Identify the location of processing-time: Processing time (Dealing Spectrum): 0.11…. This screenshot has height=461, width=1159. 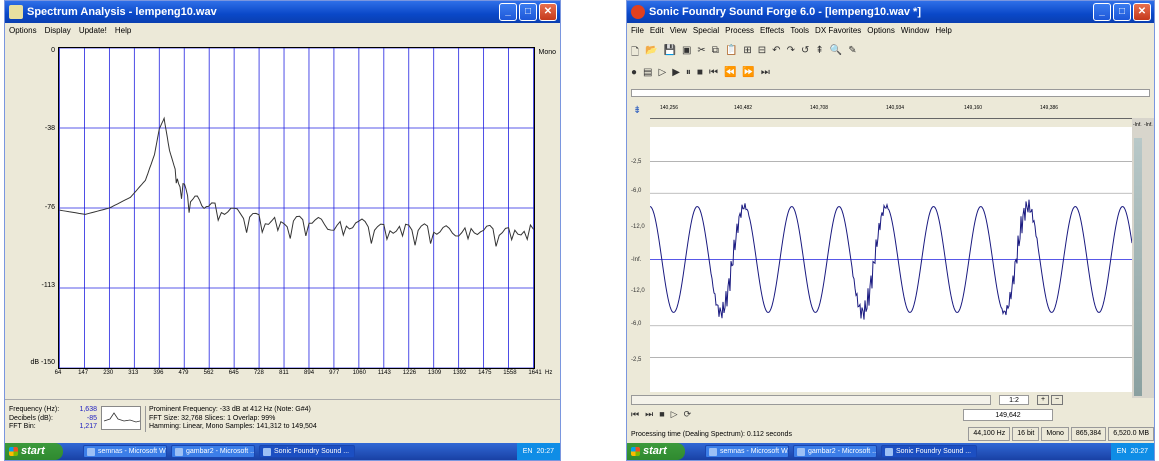
(711, 434).